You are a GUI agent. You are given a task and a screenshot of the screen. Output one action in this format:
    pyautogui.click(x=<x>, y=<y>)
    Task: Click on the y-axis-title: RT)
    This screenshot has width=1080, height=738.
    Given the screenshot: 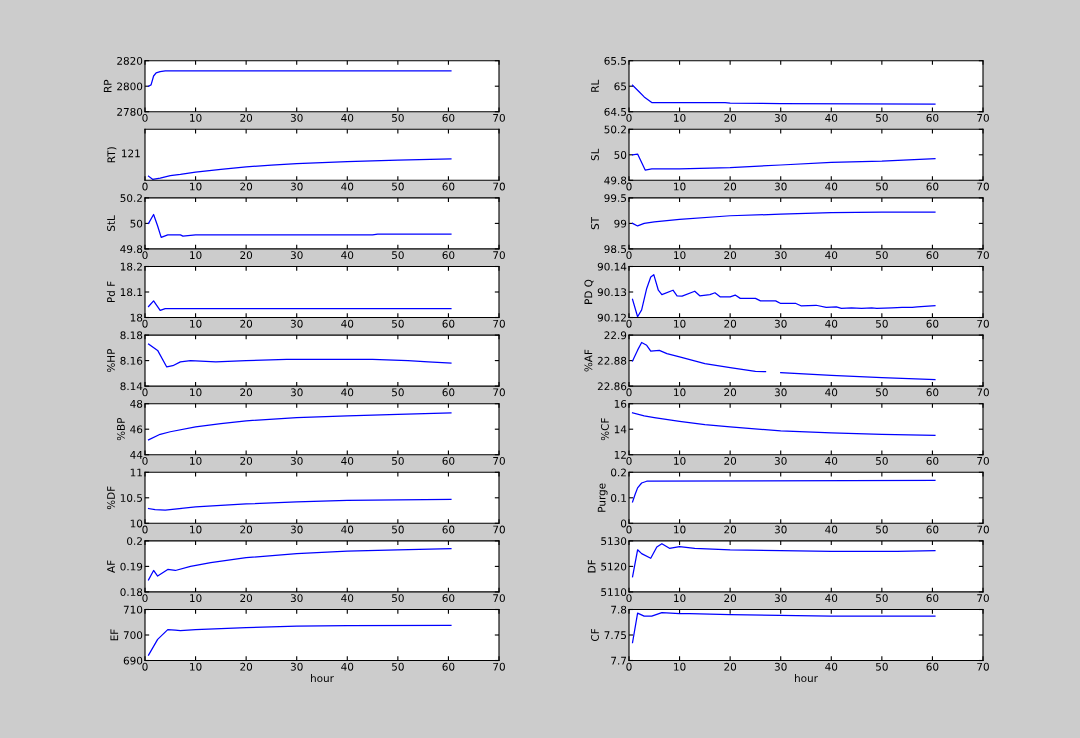 What is the action you would take?
    pyautogui.click(x=112, y=155)
    